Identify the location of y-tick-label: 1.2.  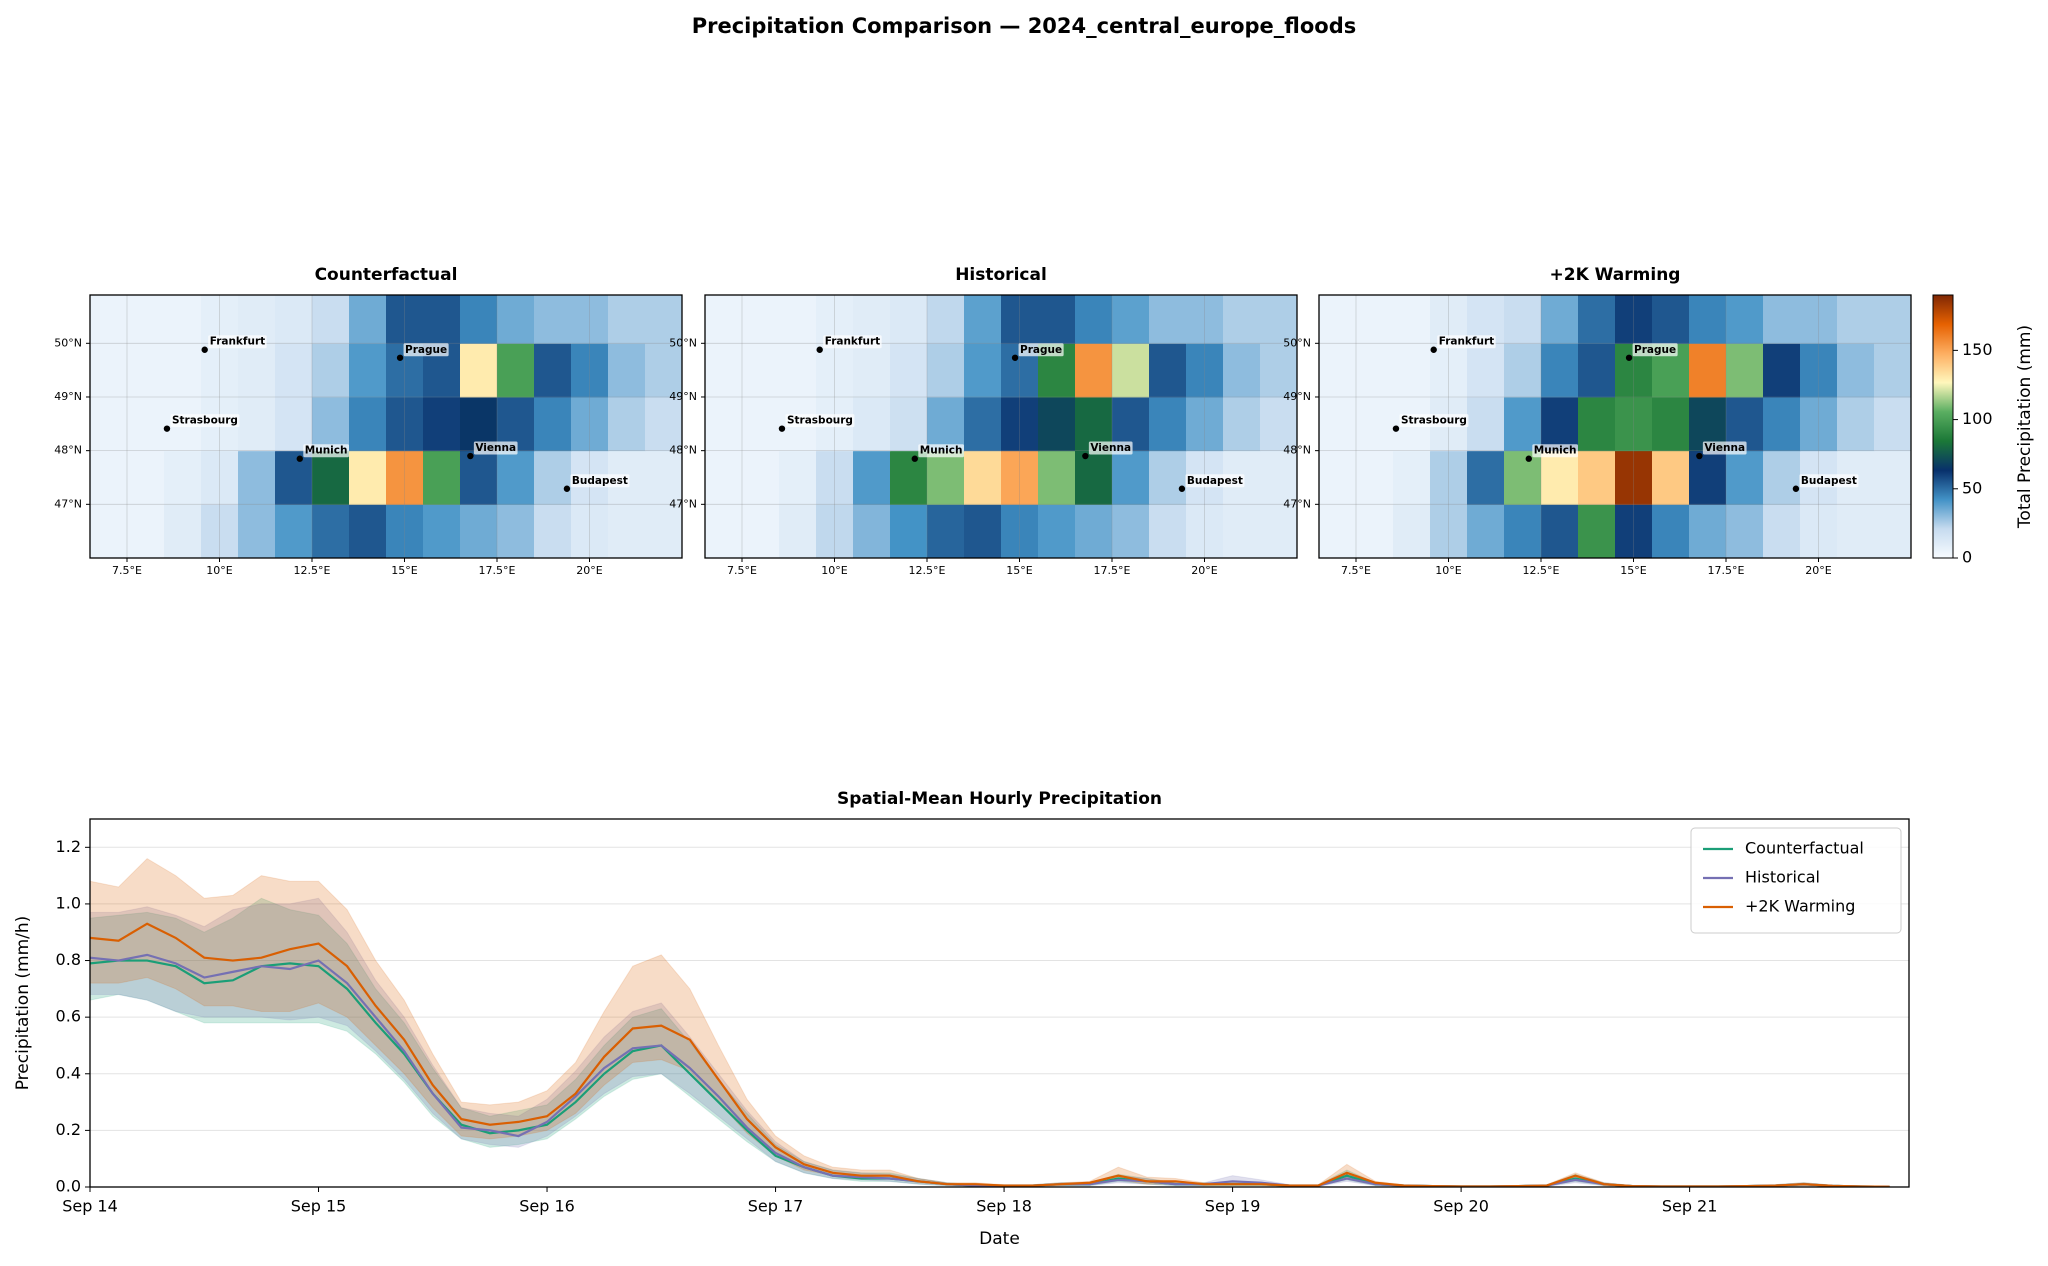
(68, 846).